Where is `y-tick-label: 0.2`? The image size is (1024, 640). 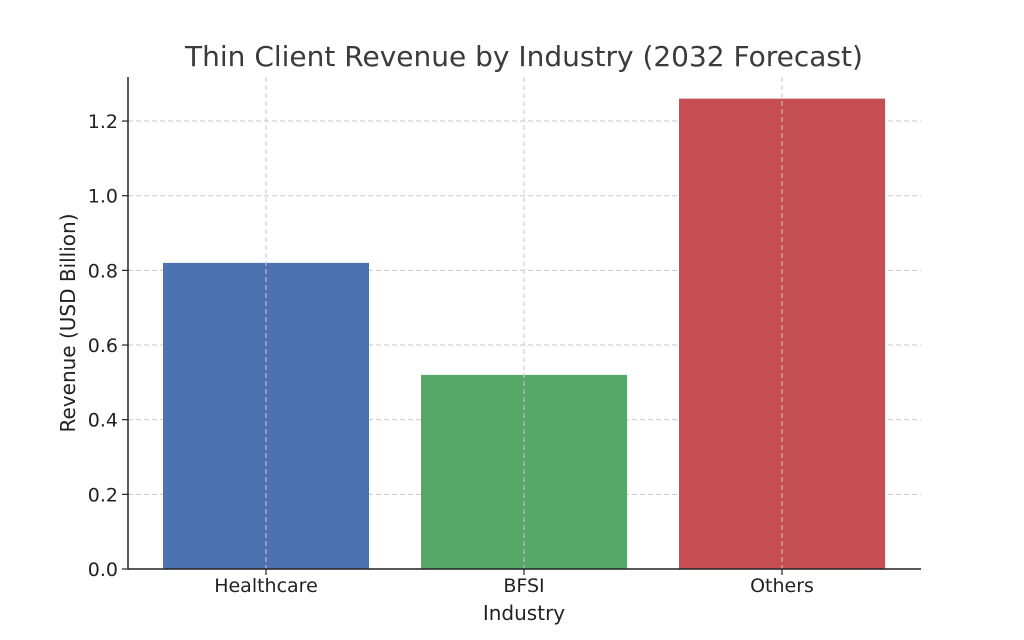
y-tick-label: 0.2 is located at coordinates (103, 495).